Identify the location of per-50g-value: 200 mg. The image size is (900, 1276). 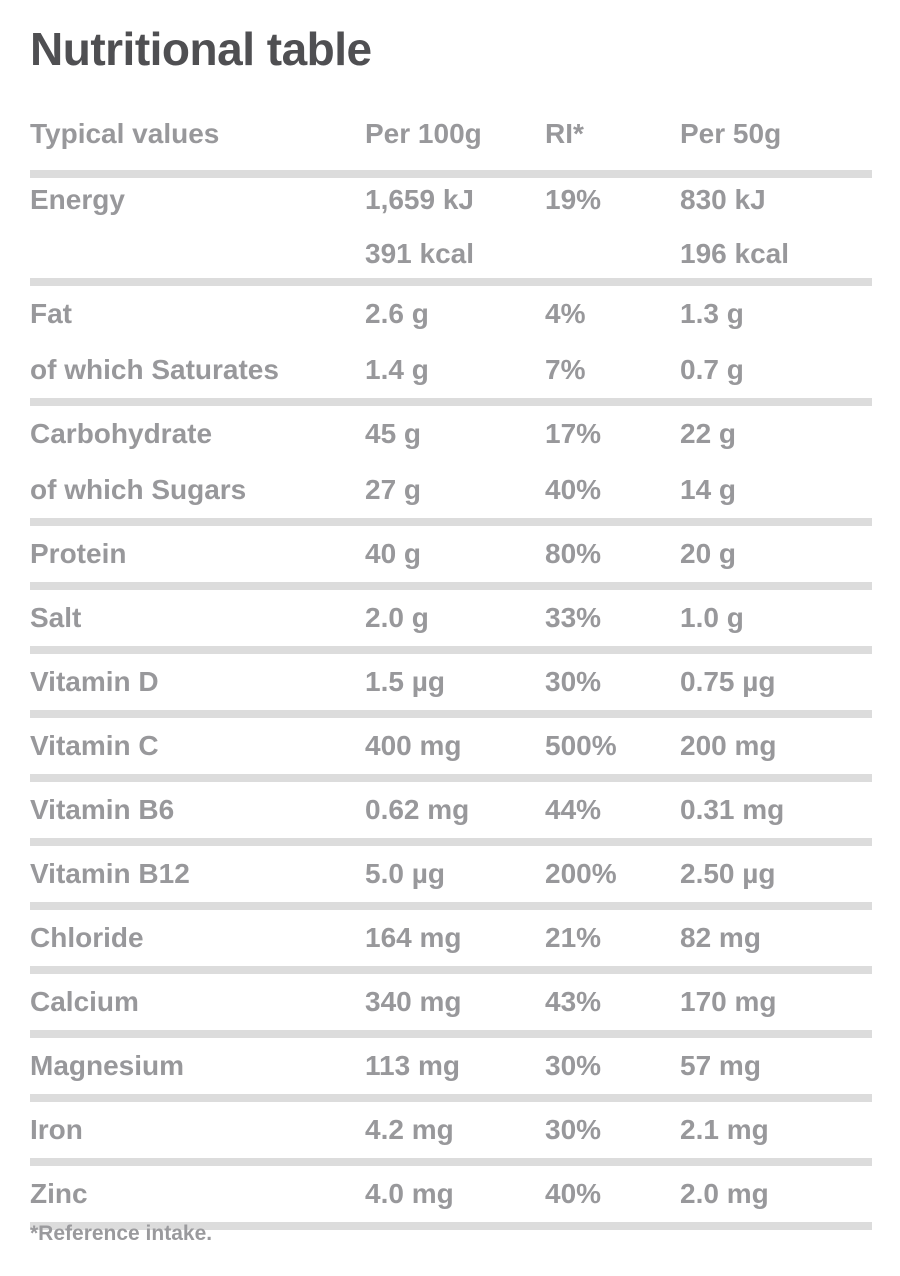
(776, 746).